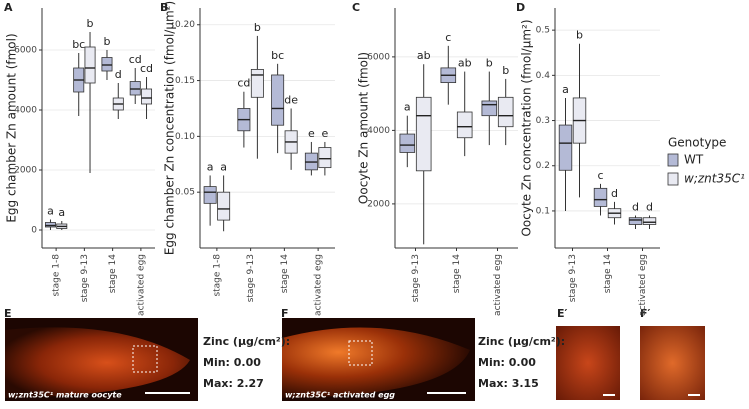  Describe the element at coordinates (520, 7) in the screenshot. I see `panel-label: D` at that location.